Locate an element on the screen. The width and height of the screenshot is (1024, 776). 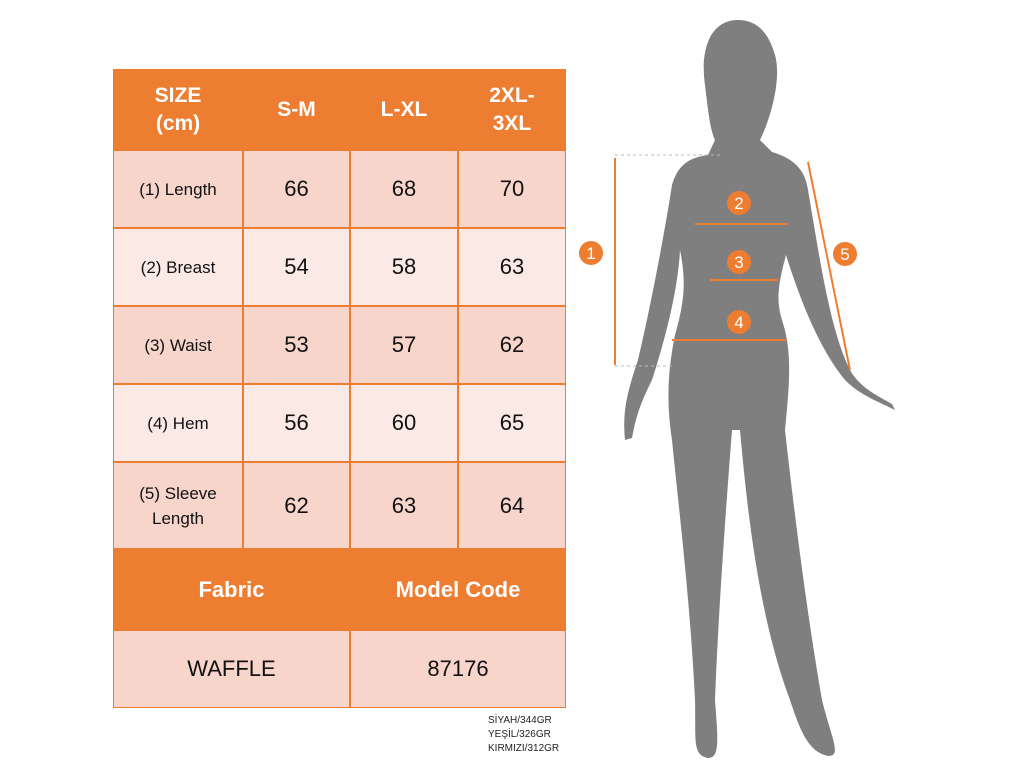
table-row: (4) Hem 56 60 65 is located at coordinates (339, 423).